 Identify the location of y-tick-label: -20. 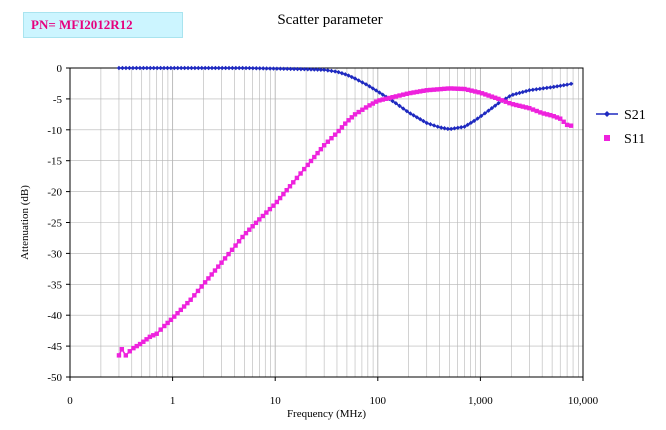
(54, 193).